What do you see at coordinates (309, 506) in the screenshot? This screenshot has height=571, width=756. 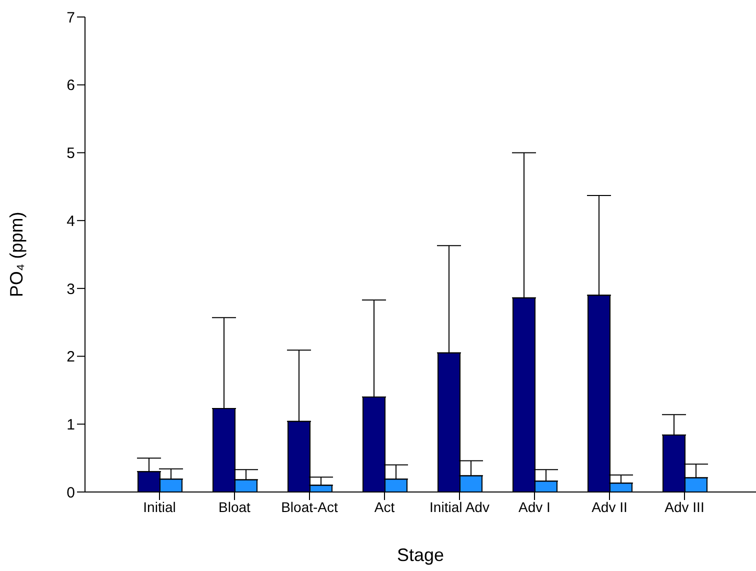 I see `x-tick-label: Bloat-Act` at bounding box center [309, 506].